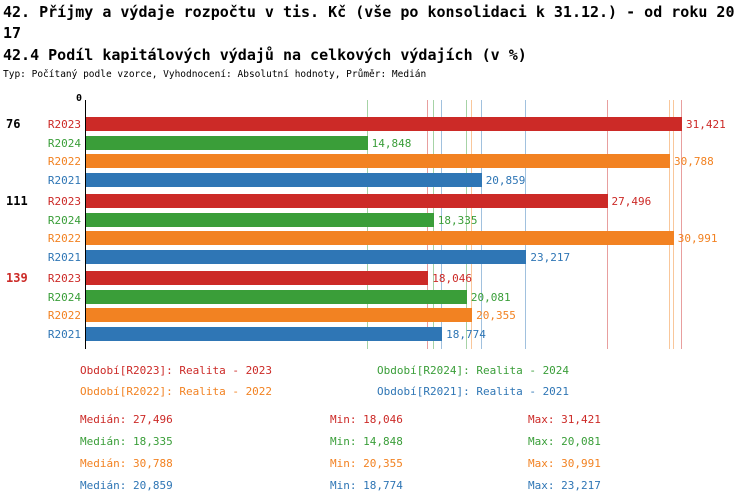 The height and width of the screenshot is (498, 750). What do you see at coordinates (12, 33) in the screenshot?
I see `chart-title-line2: 17` at bounding box center [12, 33].